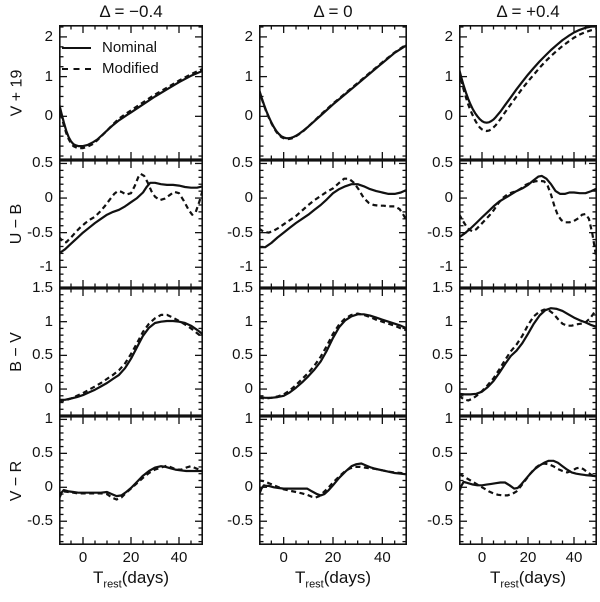 The image size is (600, 602). I want to click on panel-r0c2, so click(528, 92).